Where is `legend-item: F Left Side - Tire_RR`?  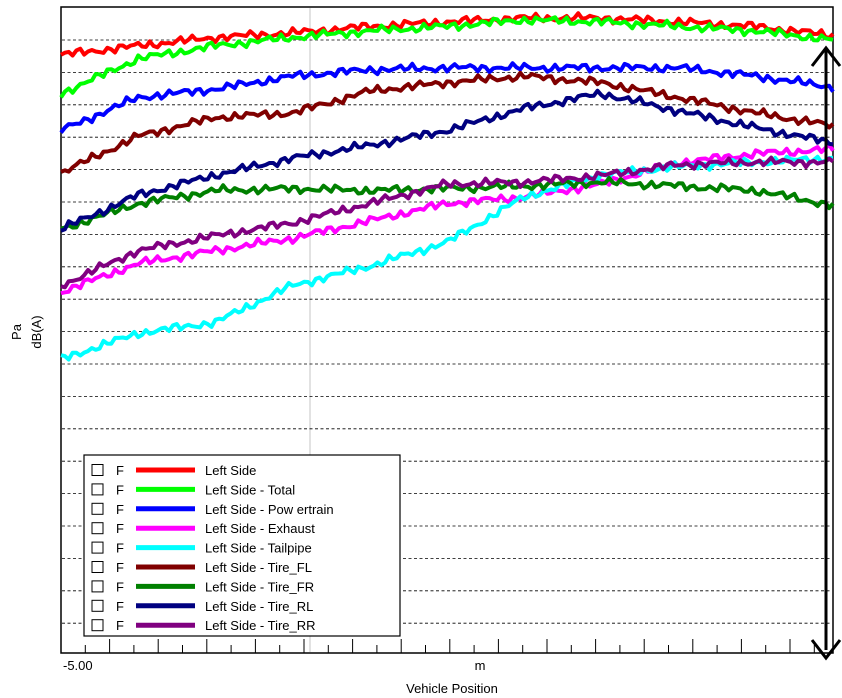
legend-item: F Left Side - Tire_RR is located at coordinates (203, 625).